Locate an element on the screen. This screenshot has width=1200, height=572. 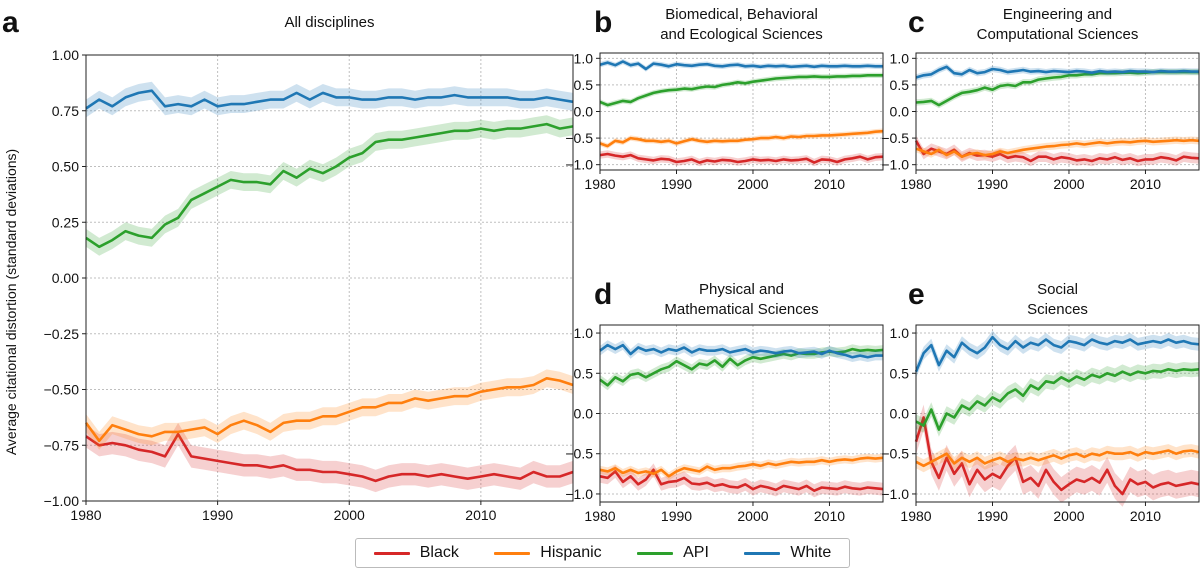
y-tick-label: −0.25 is located at coordinates (62, 334).